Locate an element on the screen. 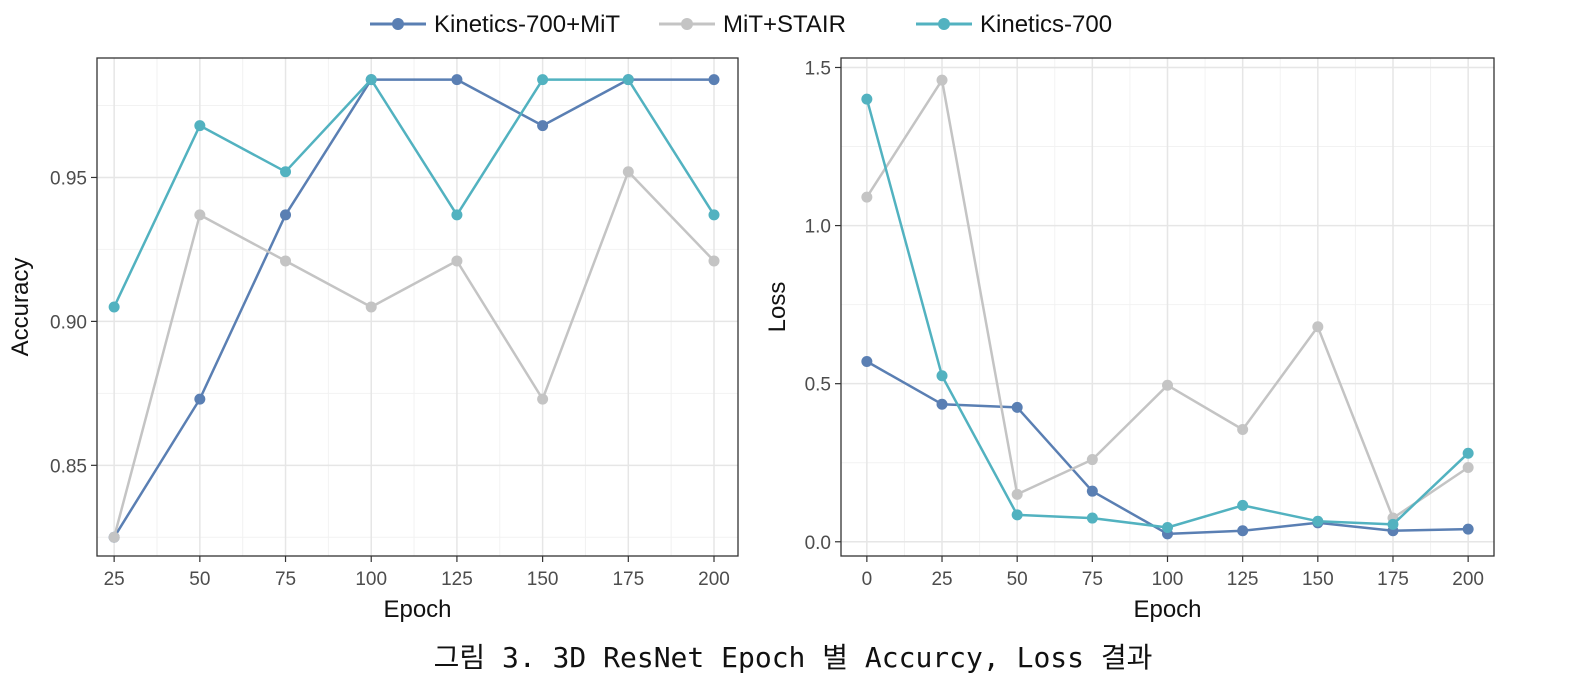 The image size is (1586, 696). y-tick-label: 0.95 is located at coordinates (68, 178).